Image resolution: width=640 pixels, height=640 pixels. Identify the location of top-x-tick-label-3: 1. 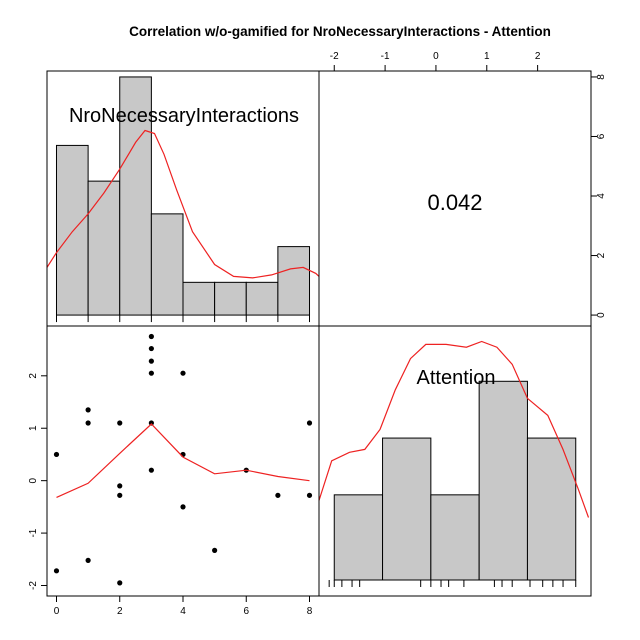
(487, 56).